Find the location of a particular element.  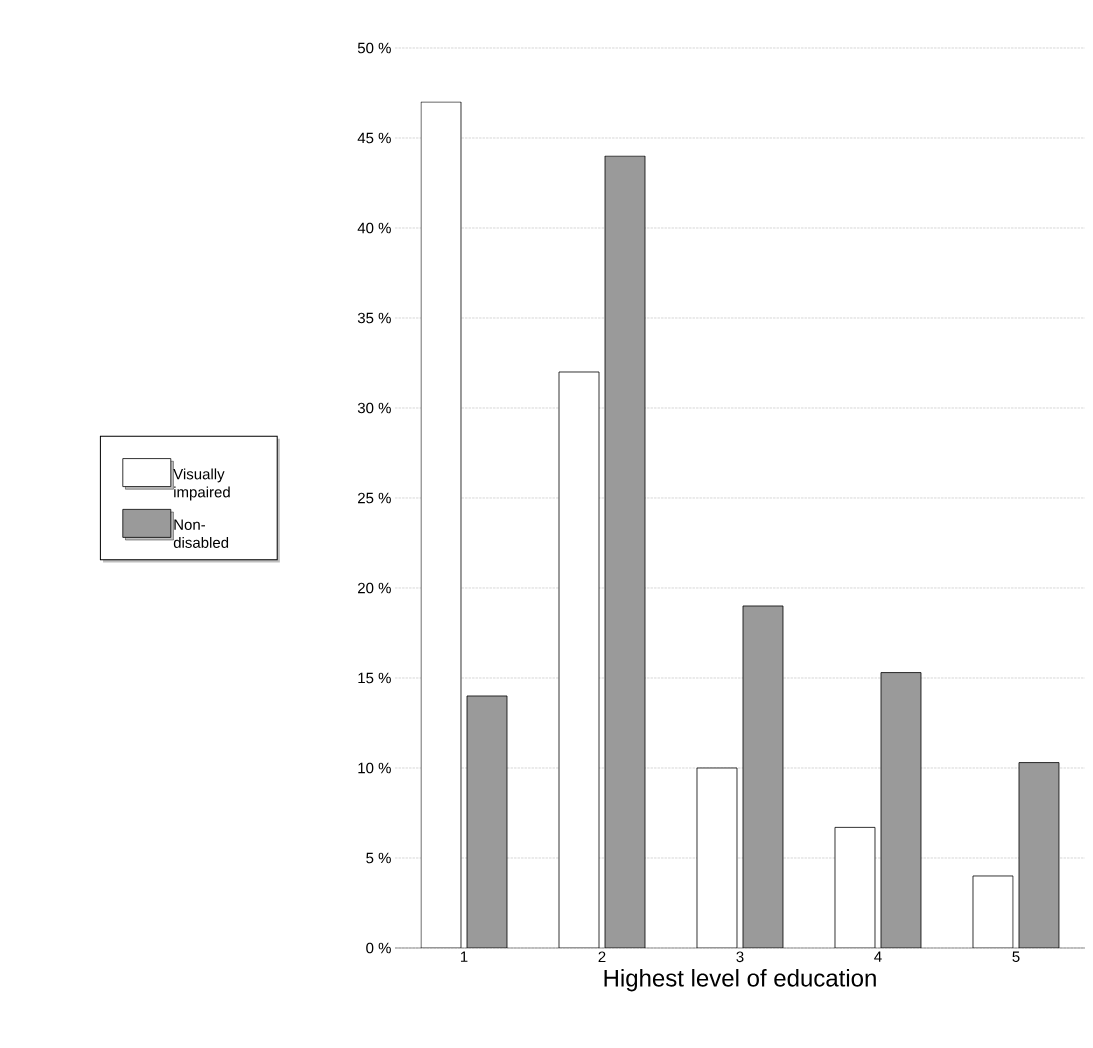

y-tick-label: 30 % is located at coordinates (374, 408).